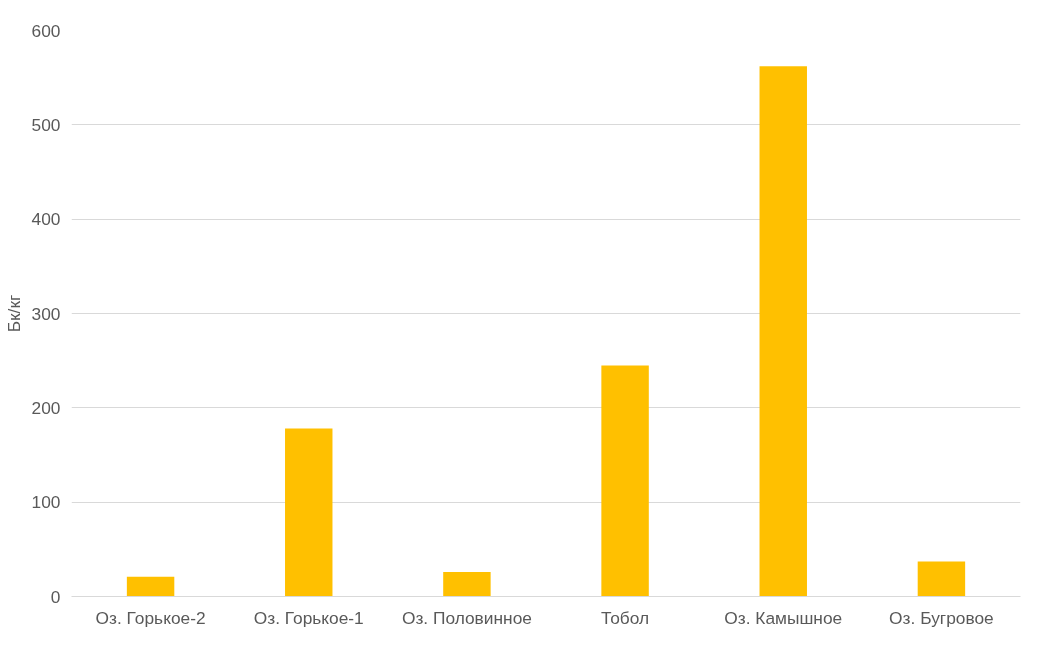 The width and height of the screenshot is (1064, 650). I want to click on y-axis-title: Бк/кг, so click(13, 313).